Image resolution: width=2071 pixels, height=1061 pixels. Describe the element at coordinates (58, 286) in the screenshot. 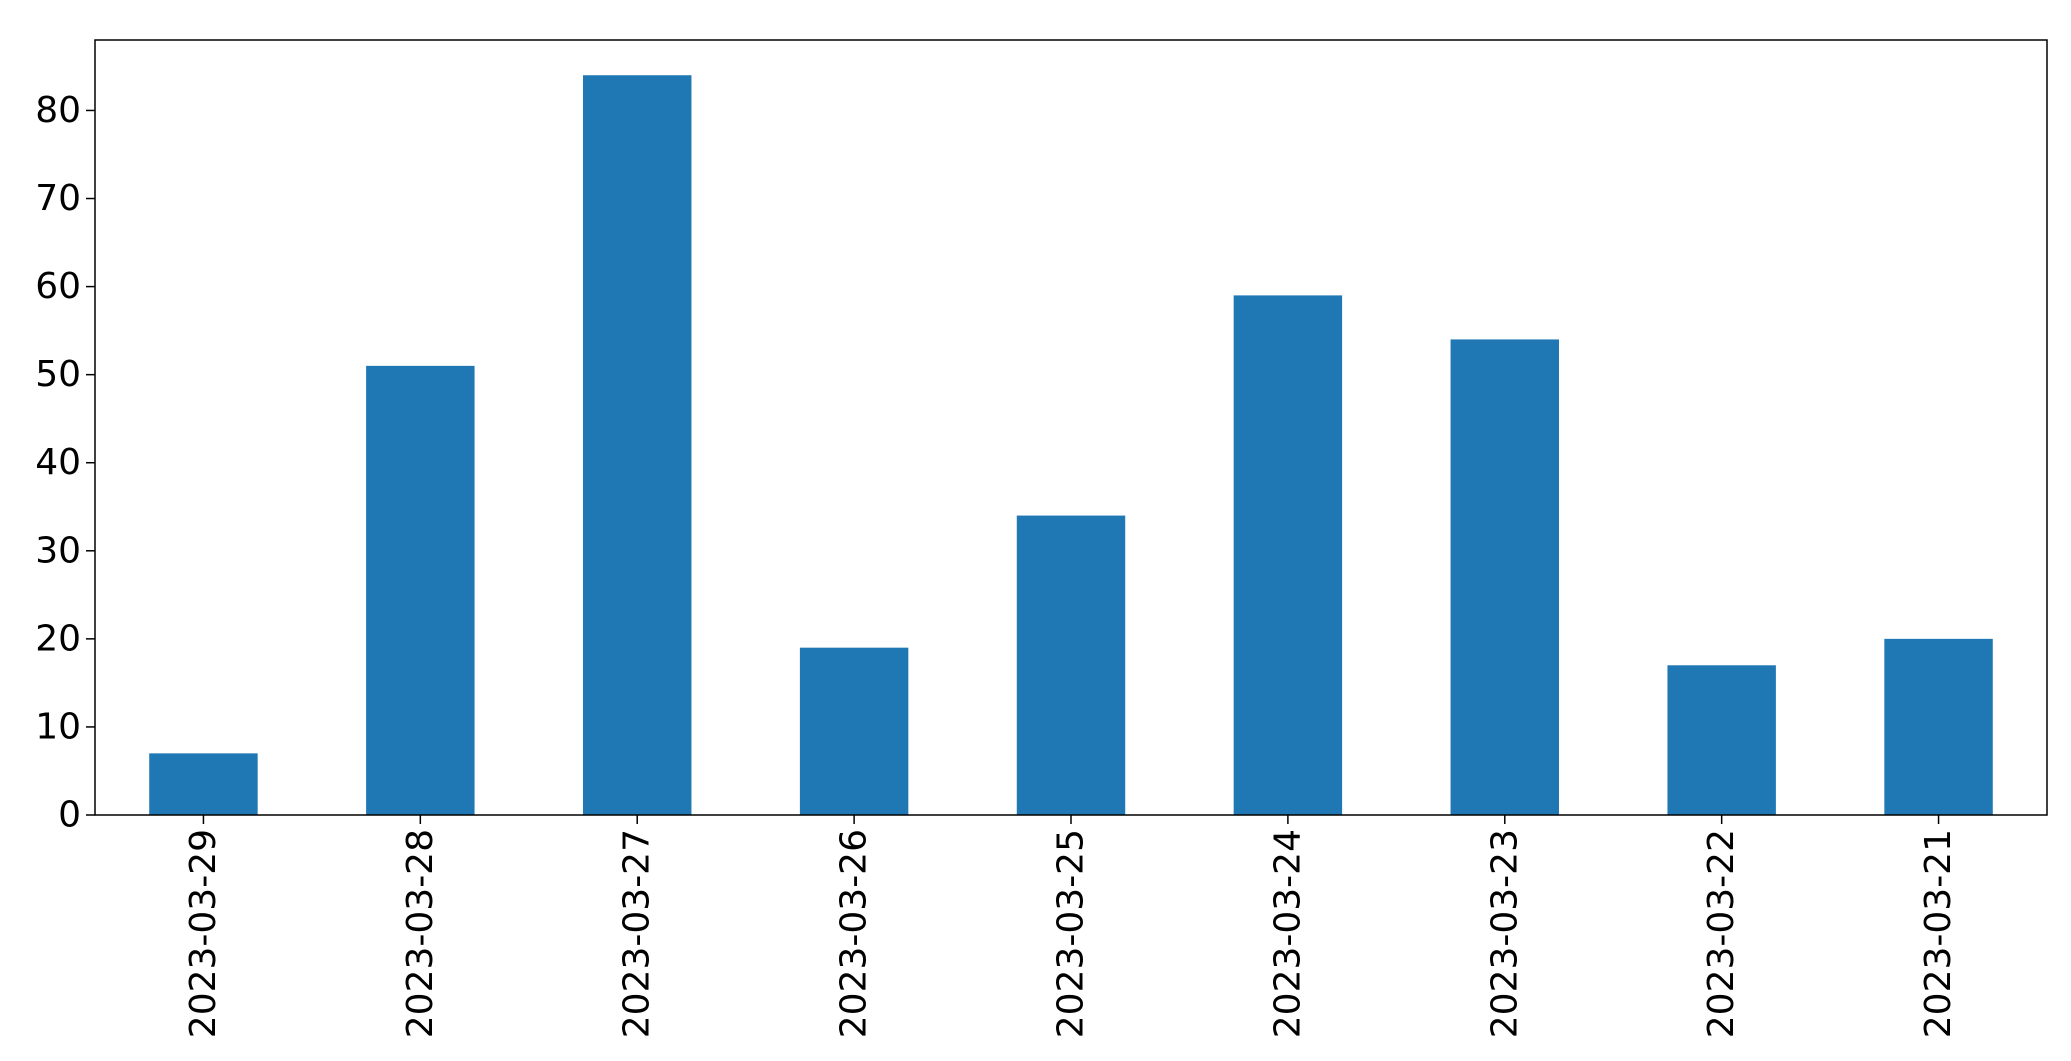

I see `y-tick-label: 60` at that location.